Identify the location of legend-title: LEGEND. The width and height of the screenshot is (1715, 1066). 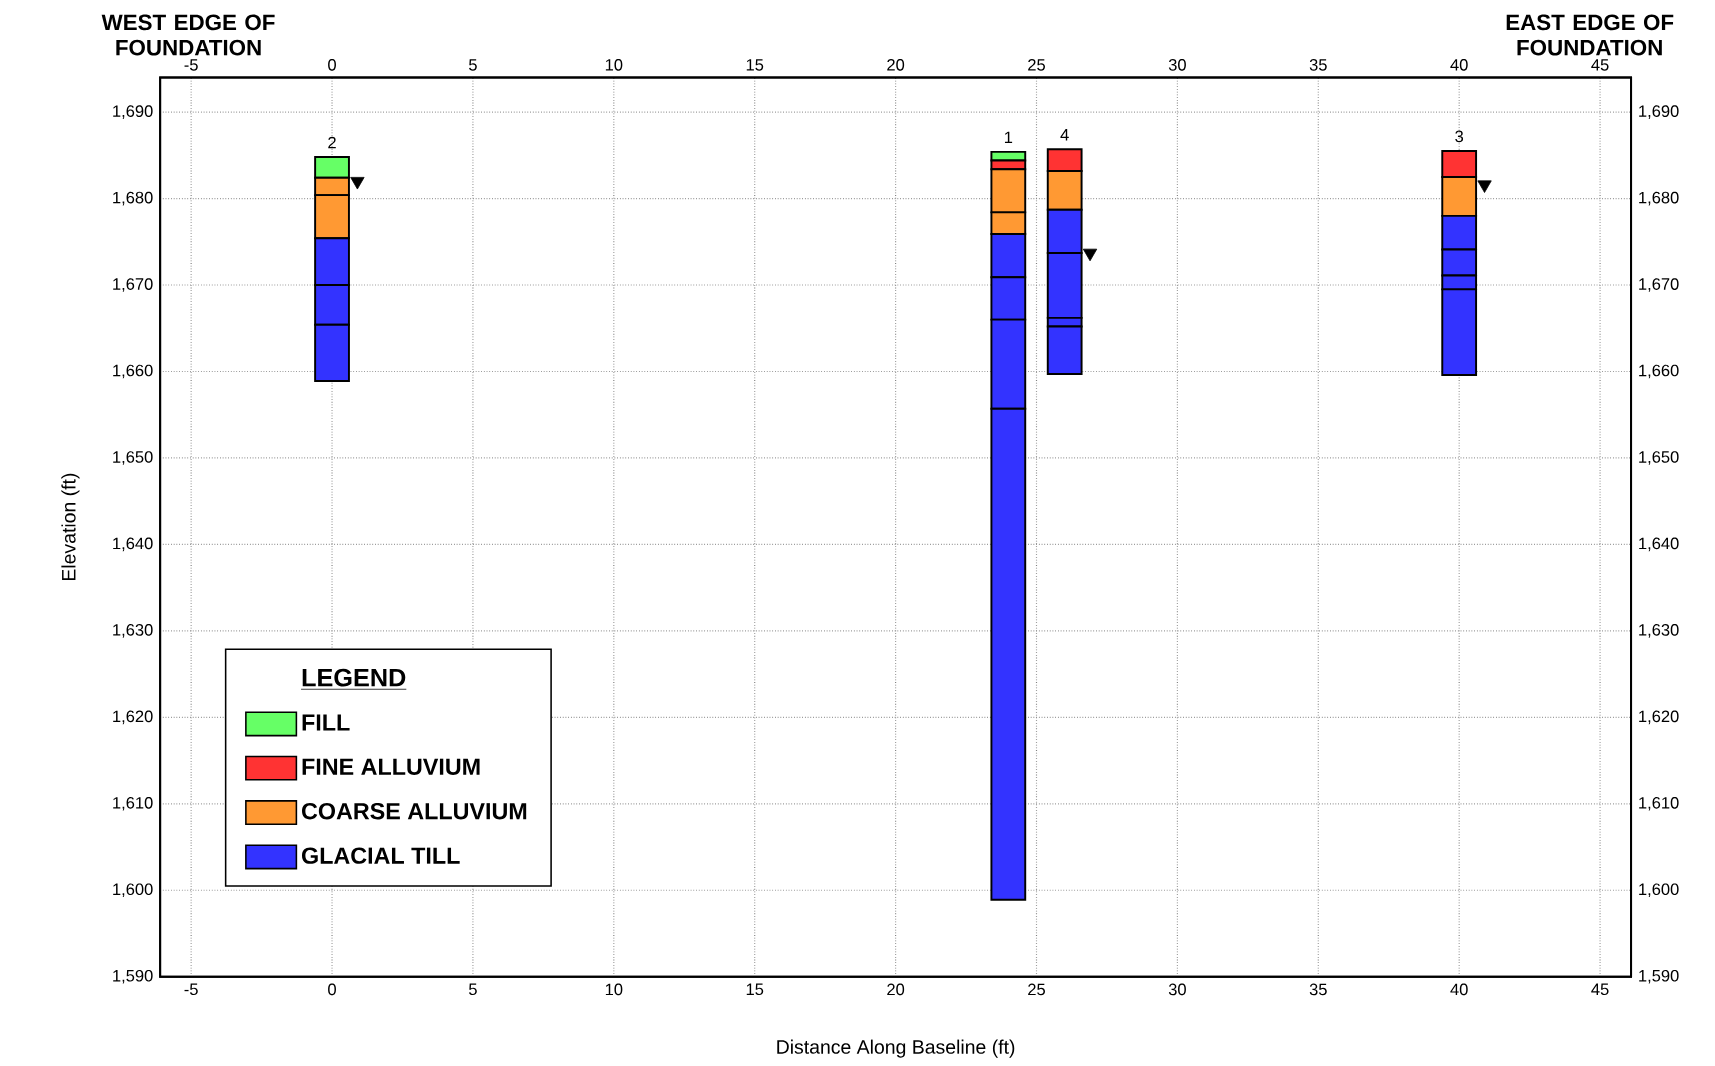
(354, 677).